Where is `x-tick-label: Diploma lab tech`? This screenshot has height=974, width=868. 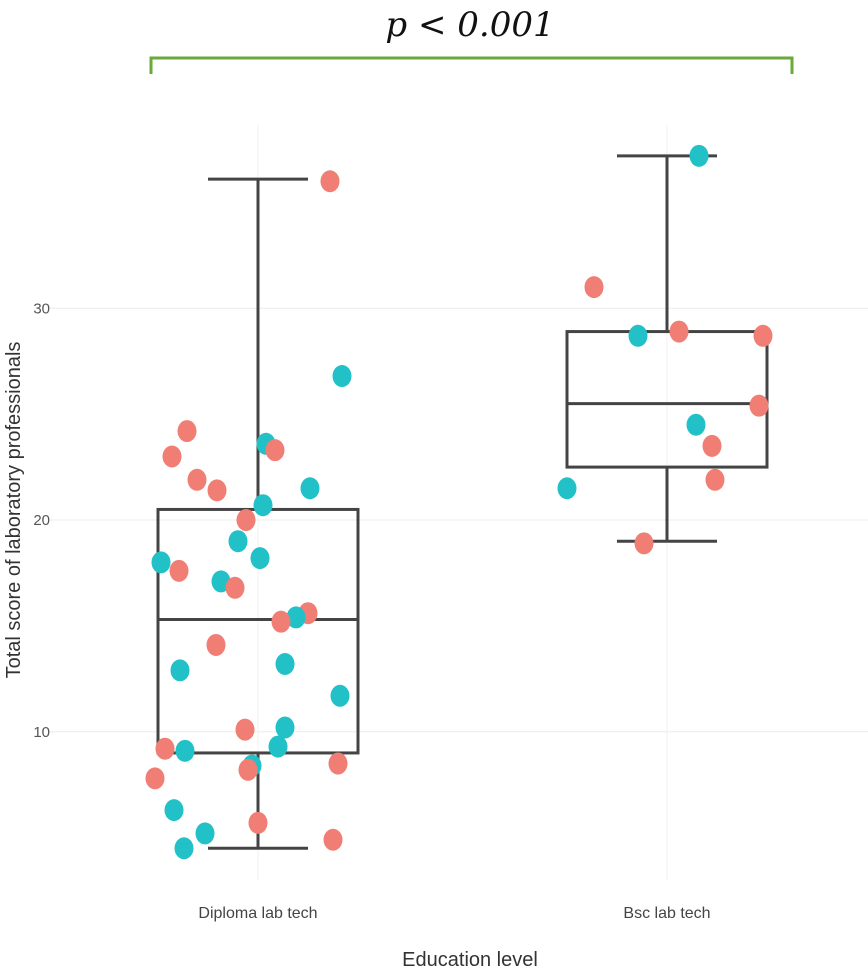 x-tick-label: Diploma lab tech is located at coordinates (257, 913).